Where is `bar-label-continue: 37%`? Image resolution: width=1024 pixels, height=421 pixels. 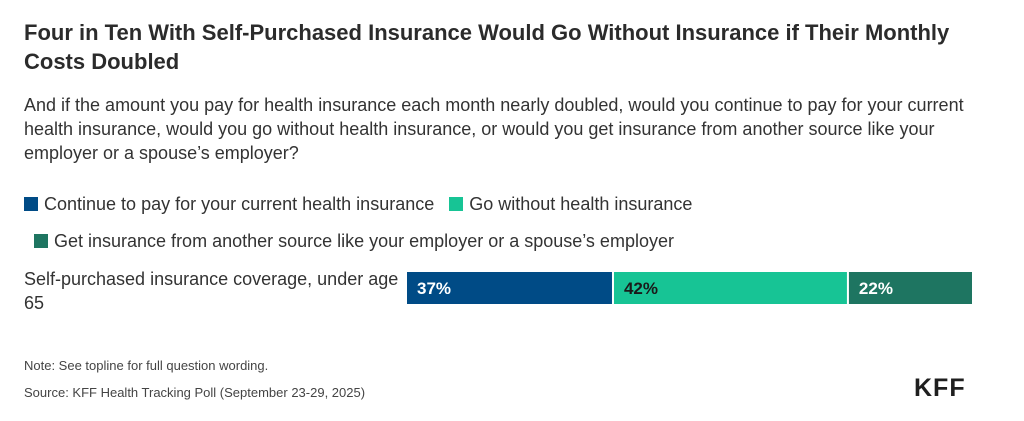
bar-label-continue: 37% is located at coordinates (434, 288).